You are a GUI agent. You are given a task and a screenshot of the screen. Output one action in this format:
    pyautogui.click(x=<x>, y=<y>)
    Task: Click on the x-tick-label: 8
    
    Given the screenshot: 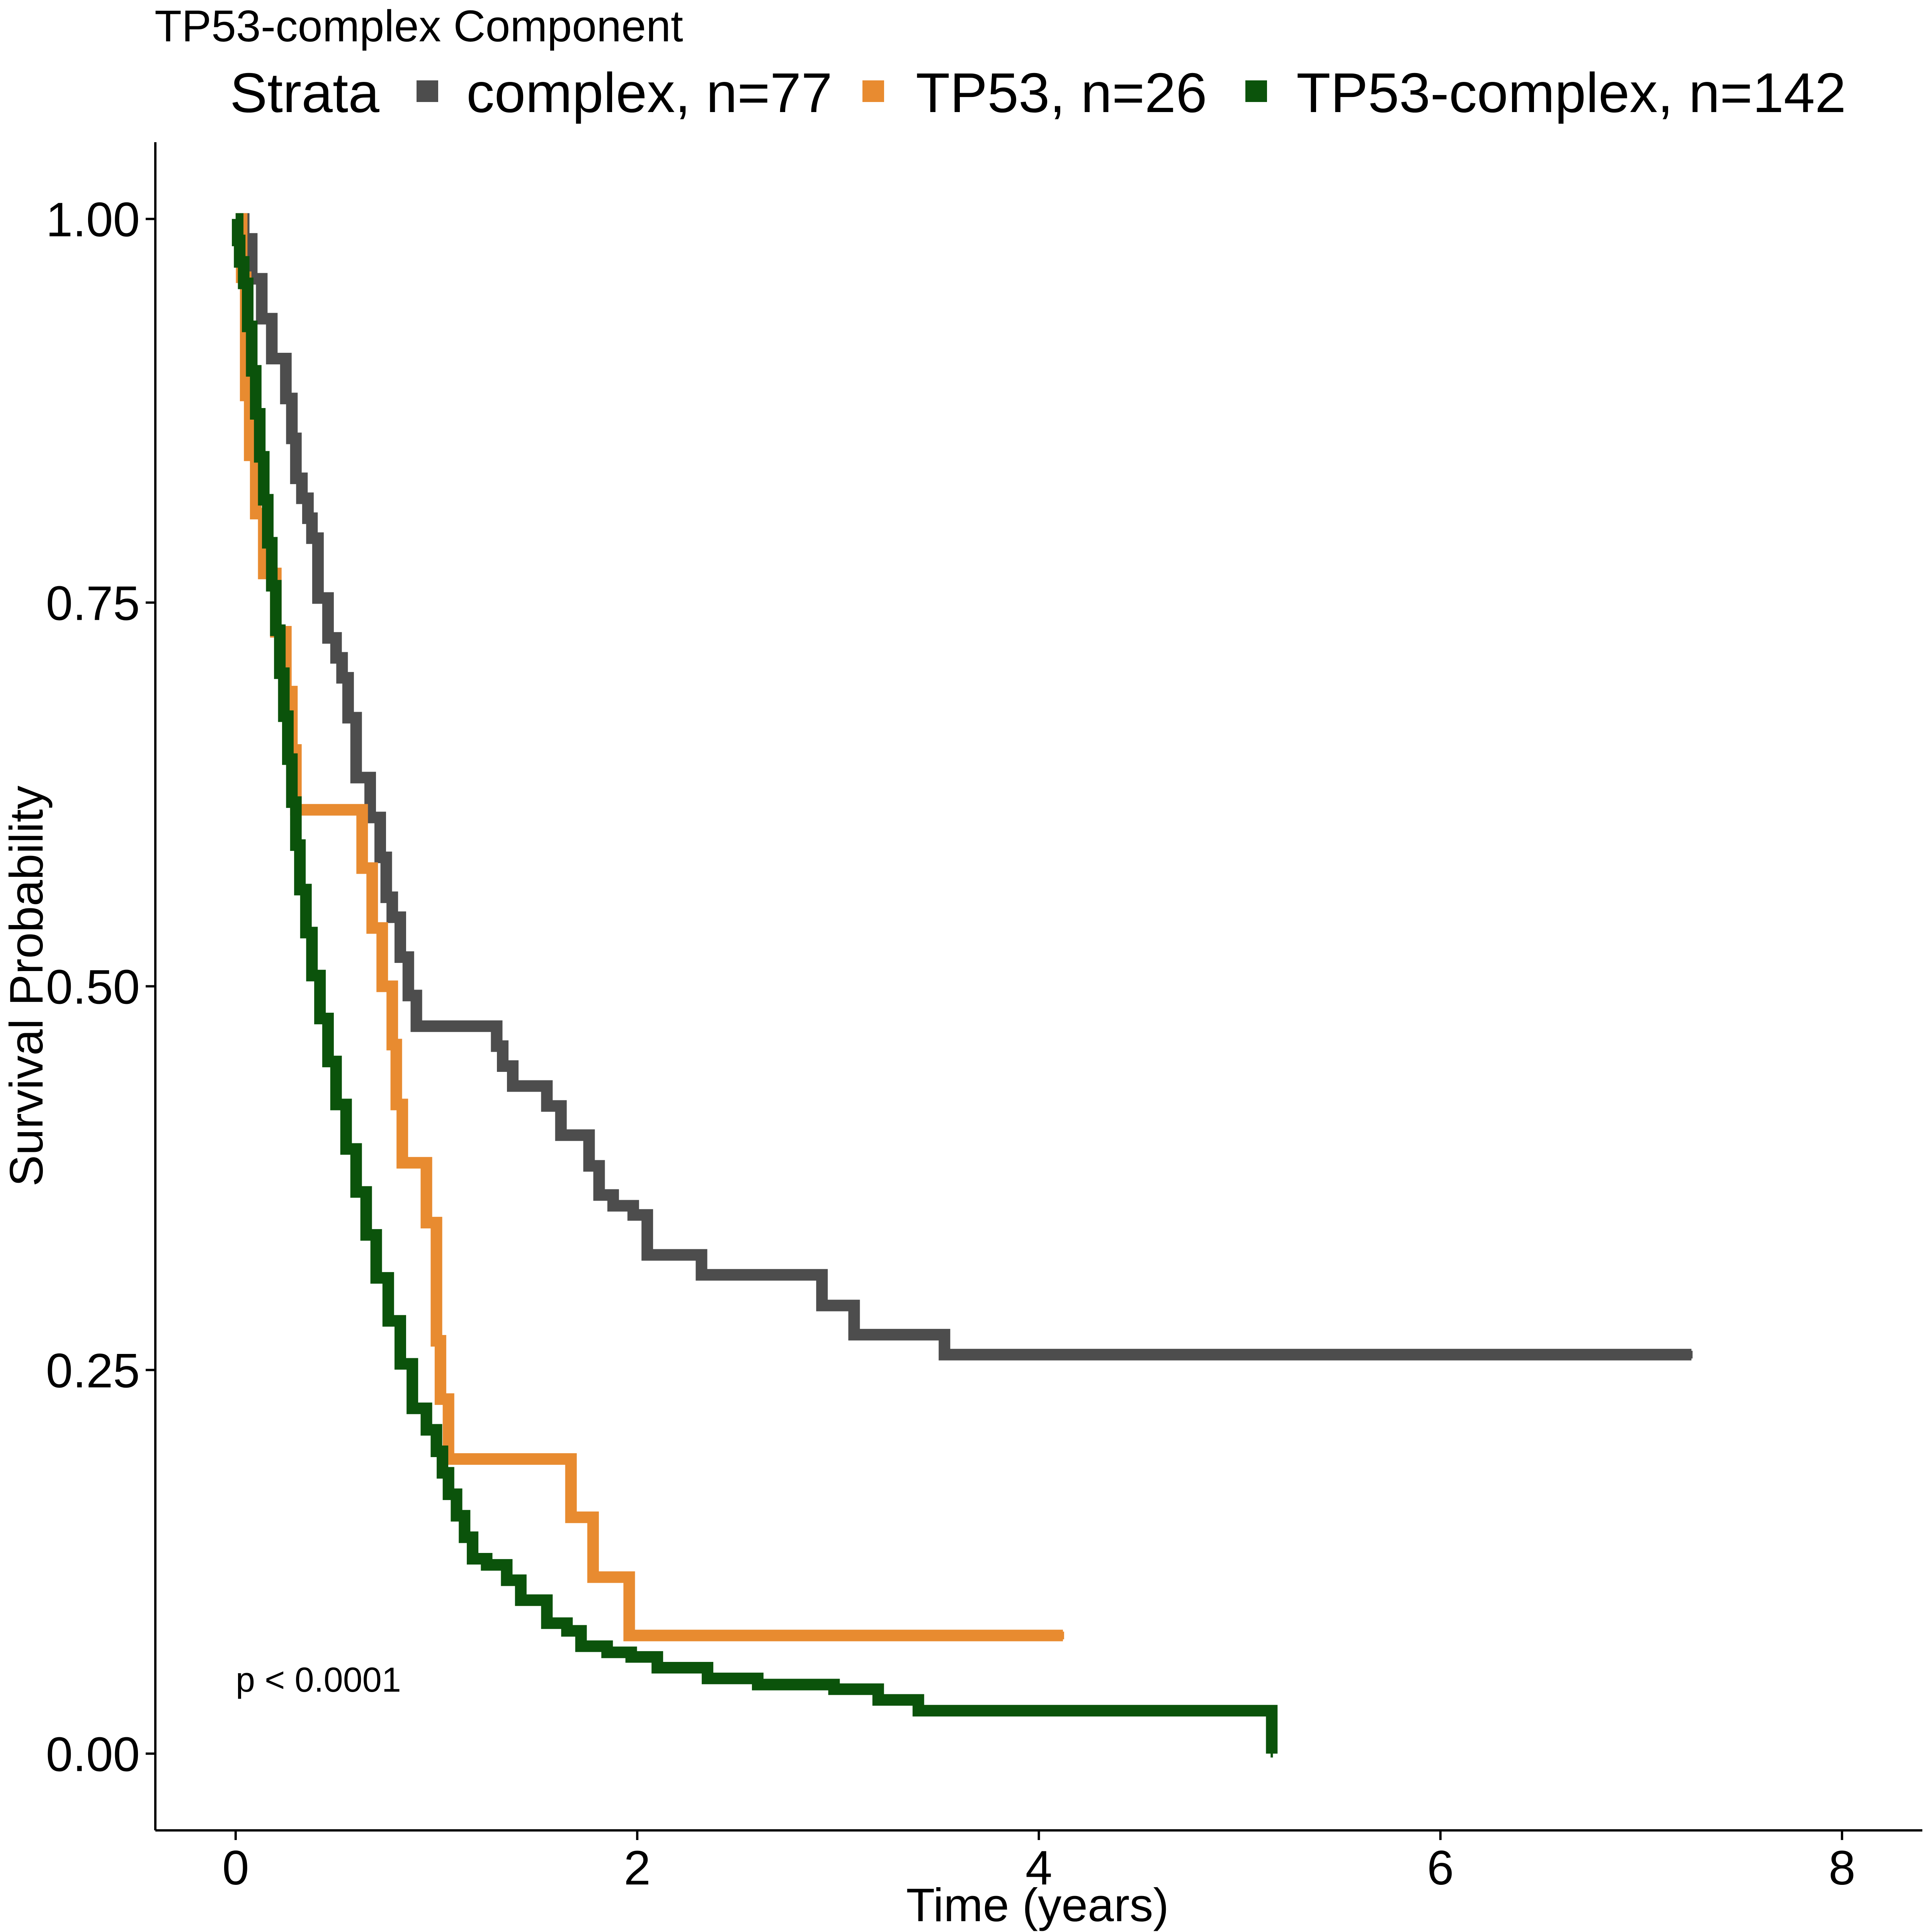 What is the action you would take?
    pyautogui.click(x=1842, y=1868)
    